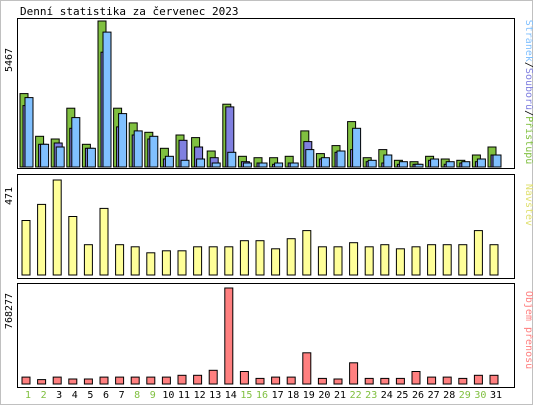 The height and width of the screenshot is (405, 533). I want to click on x-tick-day-31: 31, so click(496, 395).